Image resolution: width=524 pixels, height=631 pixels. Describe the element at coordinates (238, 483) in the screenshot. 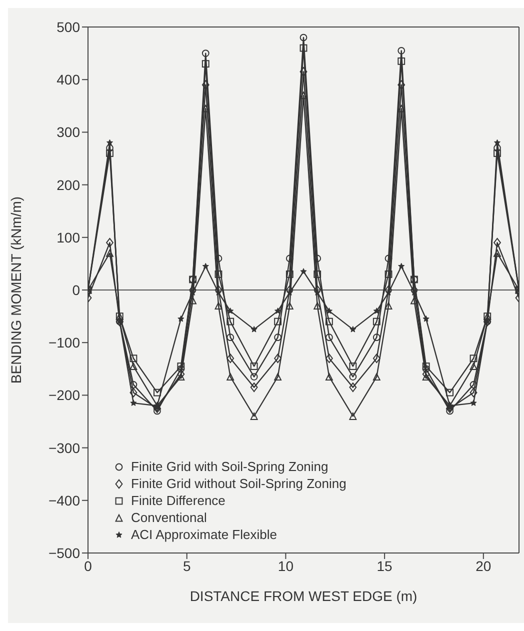

I see `legend-label: Finite Grid without Soil-Spring Zoning` at that location.